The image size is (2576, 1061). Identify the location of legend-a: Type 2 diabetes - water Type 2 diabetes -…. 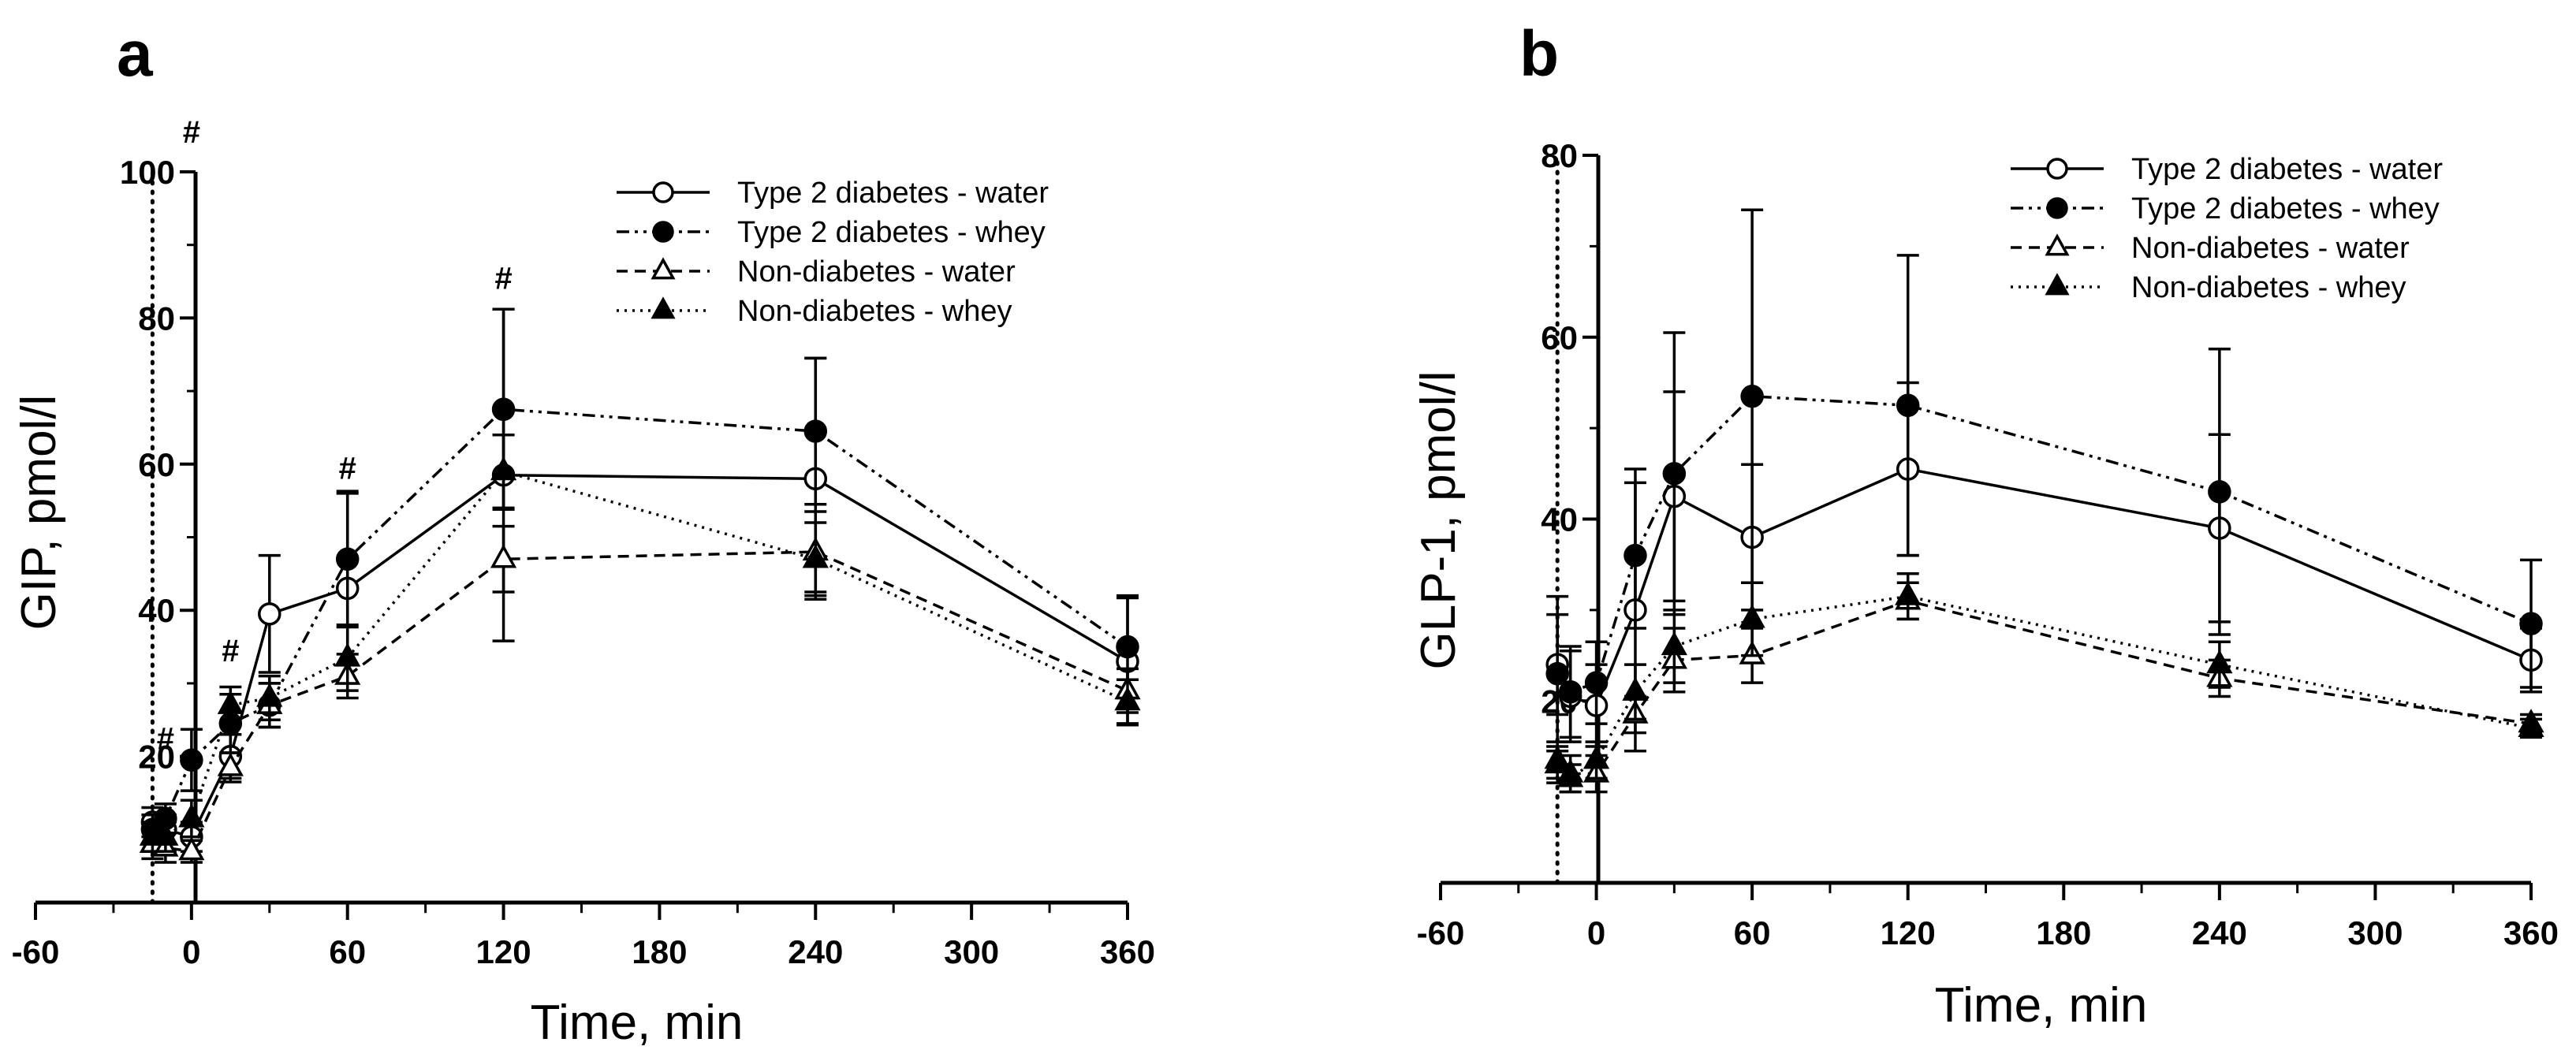
(833, 253).